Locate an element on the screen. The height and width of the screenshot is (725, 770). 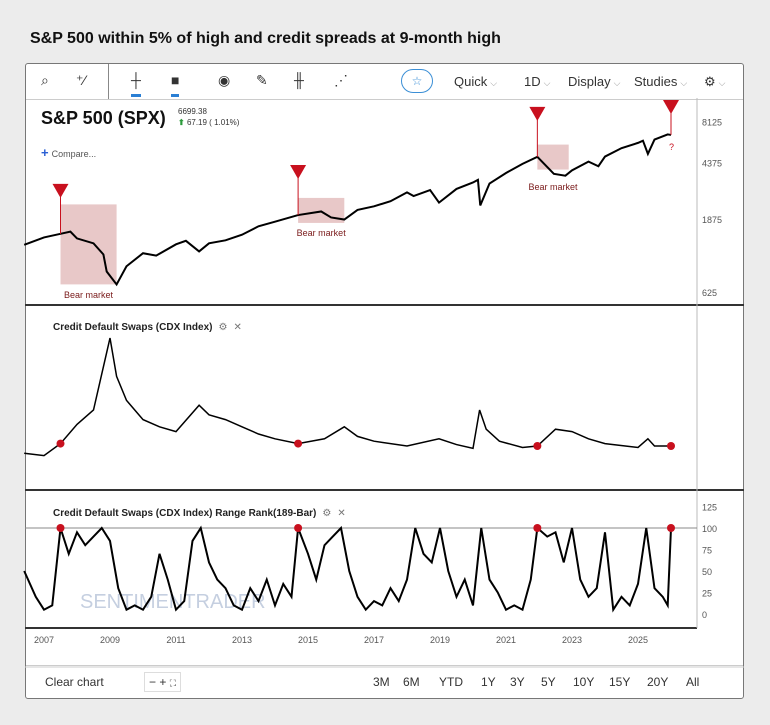
range-6m: 6M is located at coordinates (411, 682).